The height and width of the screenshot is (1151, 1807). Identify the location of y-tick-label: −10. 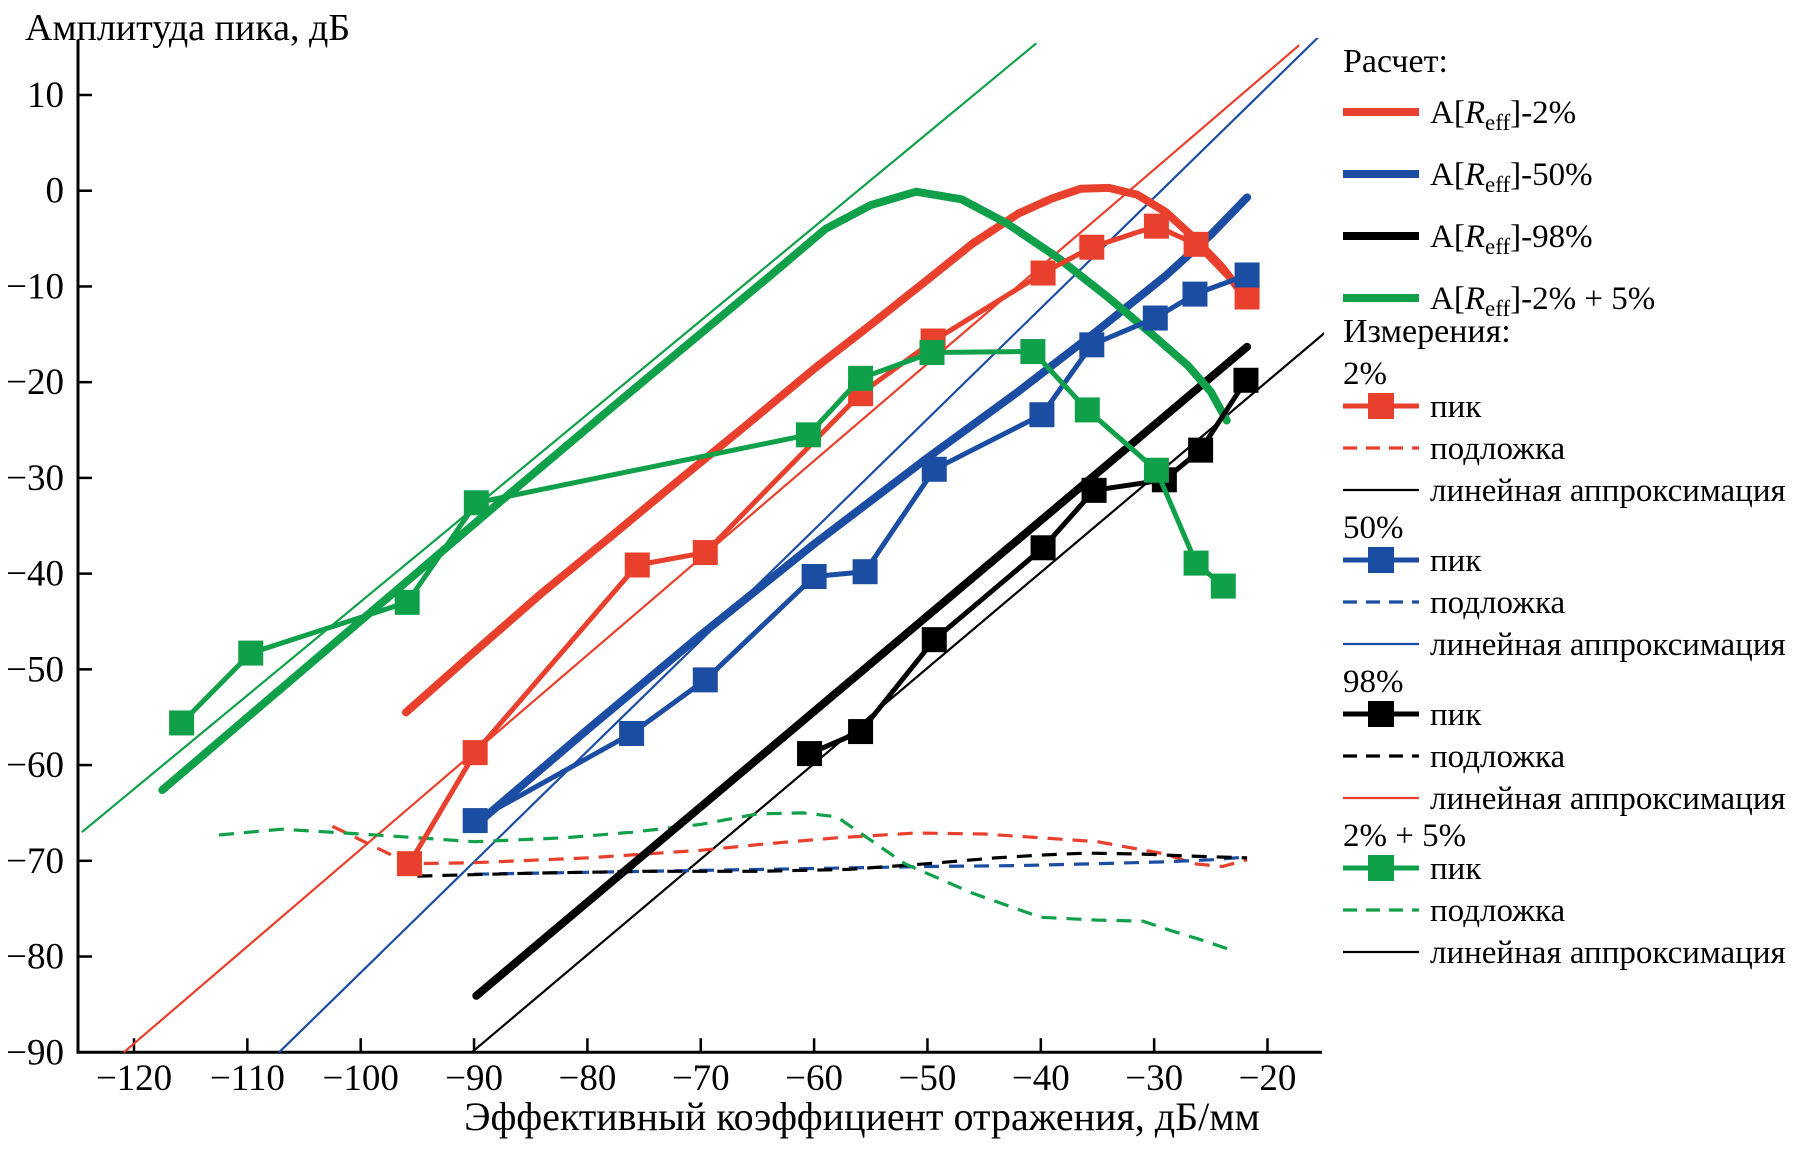
(35, 286).